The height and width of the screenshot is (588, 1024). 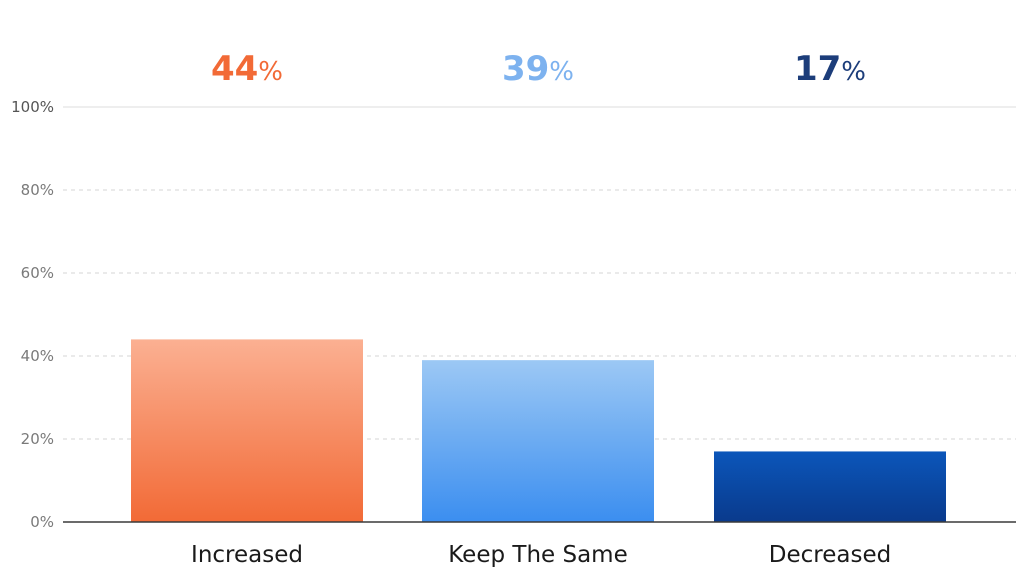 I want to click on value-label: 17%, so click(x=830, y=69).